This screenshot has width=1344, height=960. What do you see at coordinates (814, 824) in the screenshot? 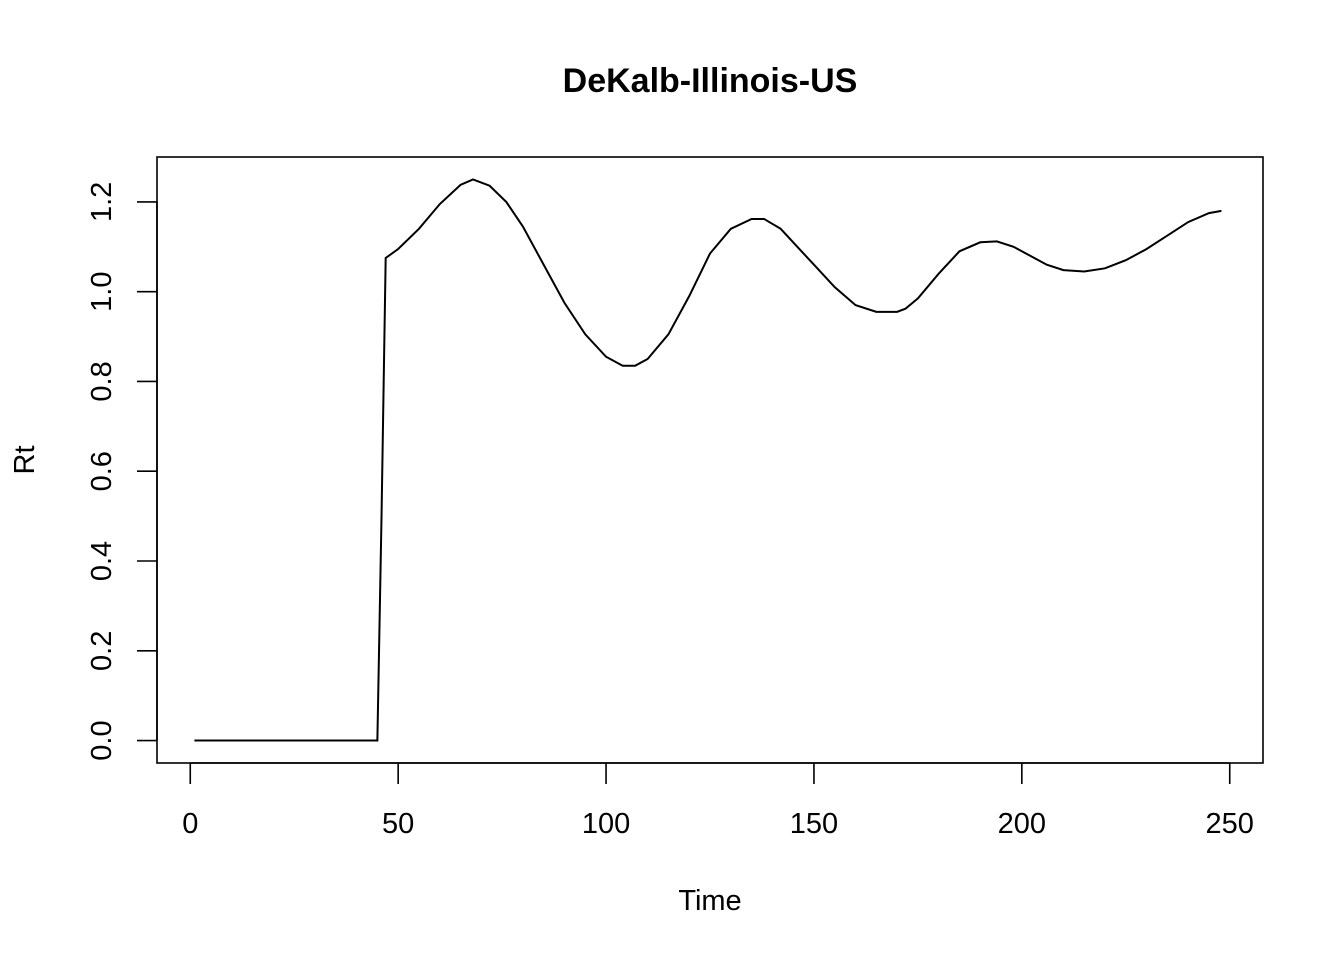
I see `x-tick-label: 150` at bounding box center [814, 824].